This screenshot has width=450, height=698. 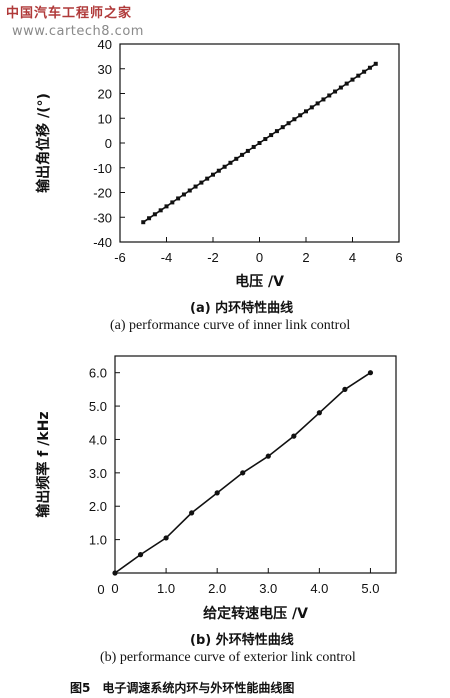 I want to click on chart-b-panel-label: (b) 外环特性曲线, so click(x=242, y=640).